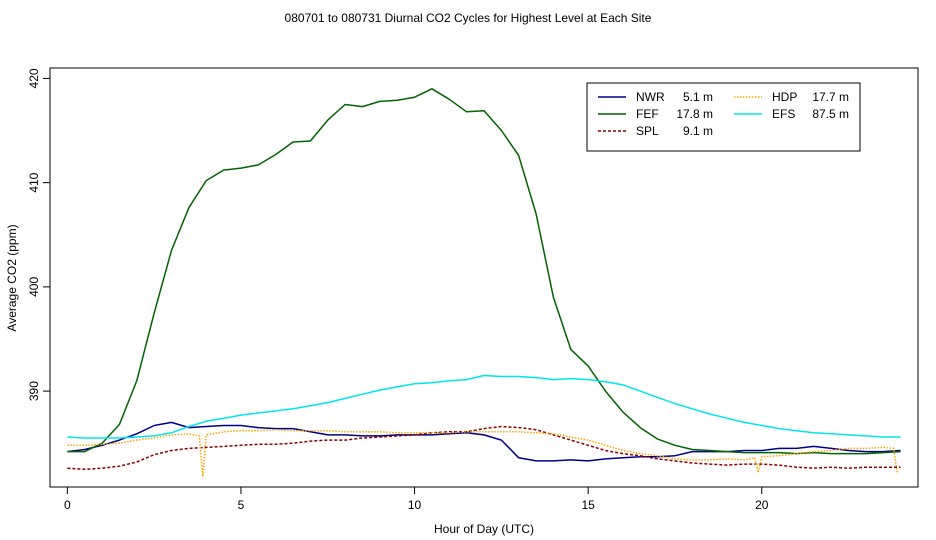  Describe the element at coordinates (694, 114) in the screenshot. I see `legend-height-fef: 17.8 m` at that location.